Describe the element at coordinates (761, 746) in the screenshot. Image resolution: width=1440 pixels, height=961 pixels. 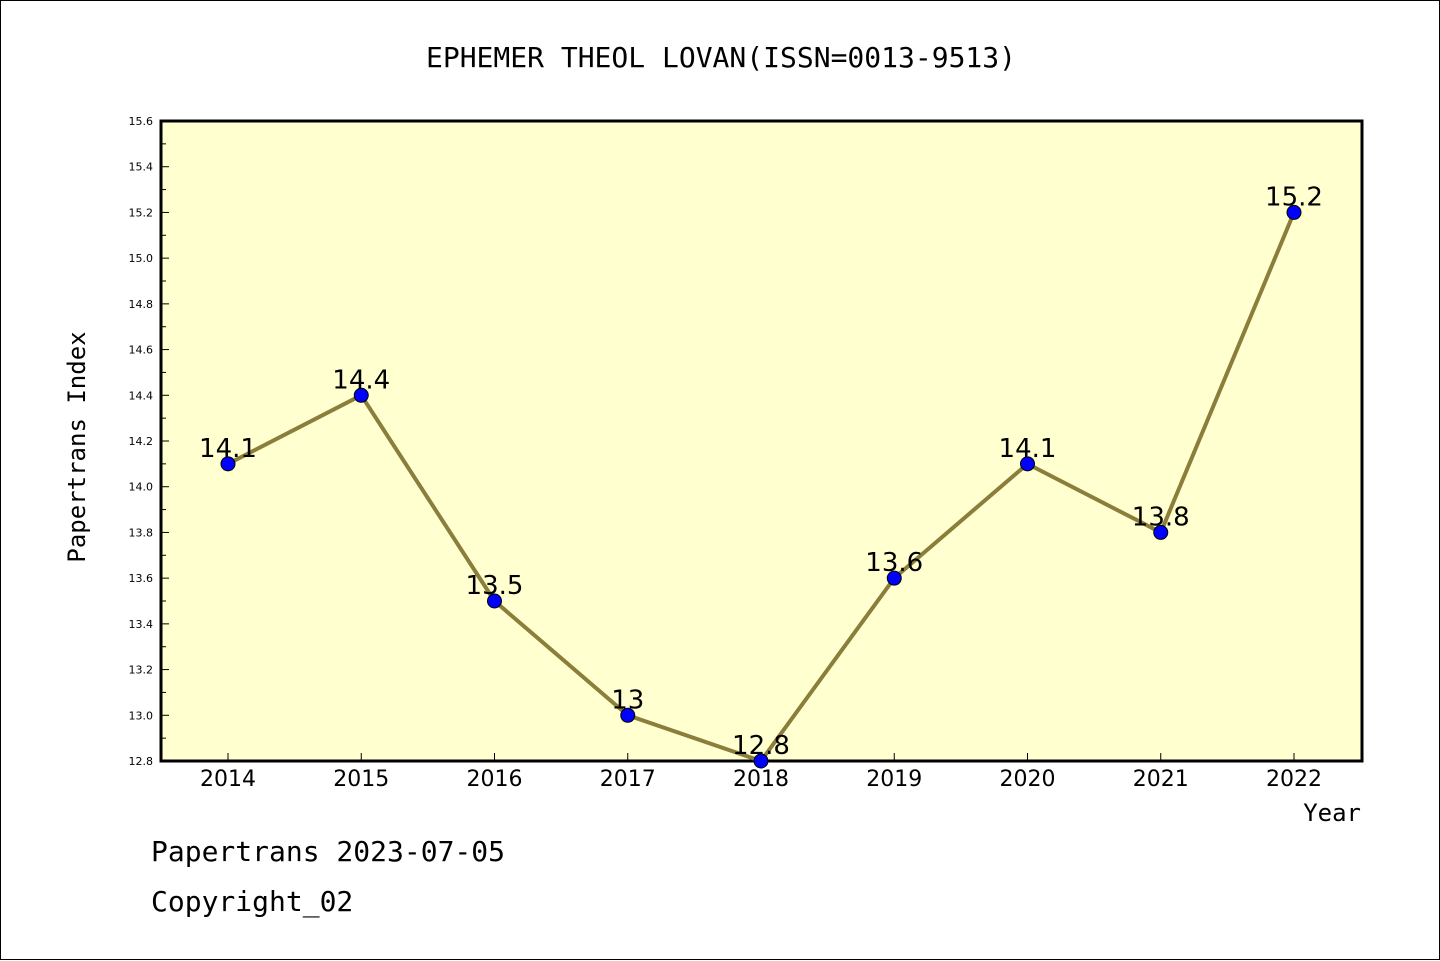
I see `data-label: 12.8` at that location.